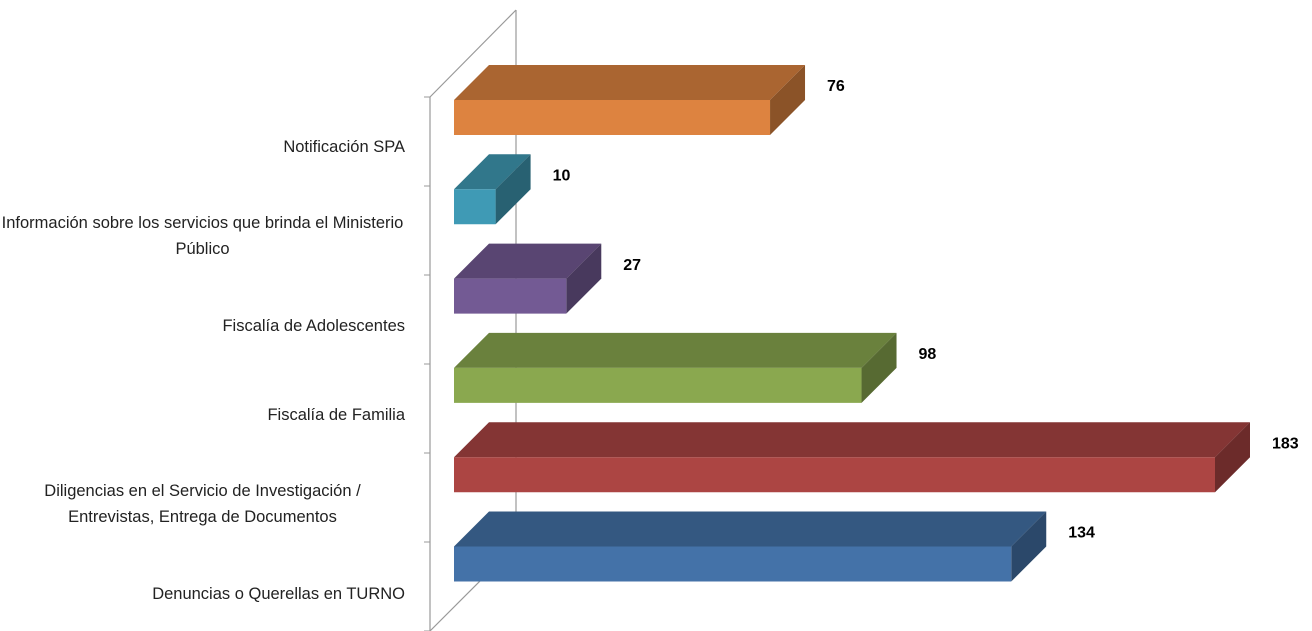 This screenshot has width=1312, height=631. Describe the element at coordinates (344, 147) in the screenshot. I see `category-label: Notificación SPA` at that location.